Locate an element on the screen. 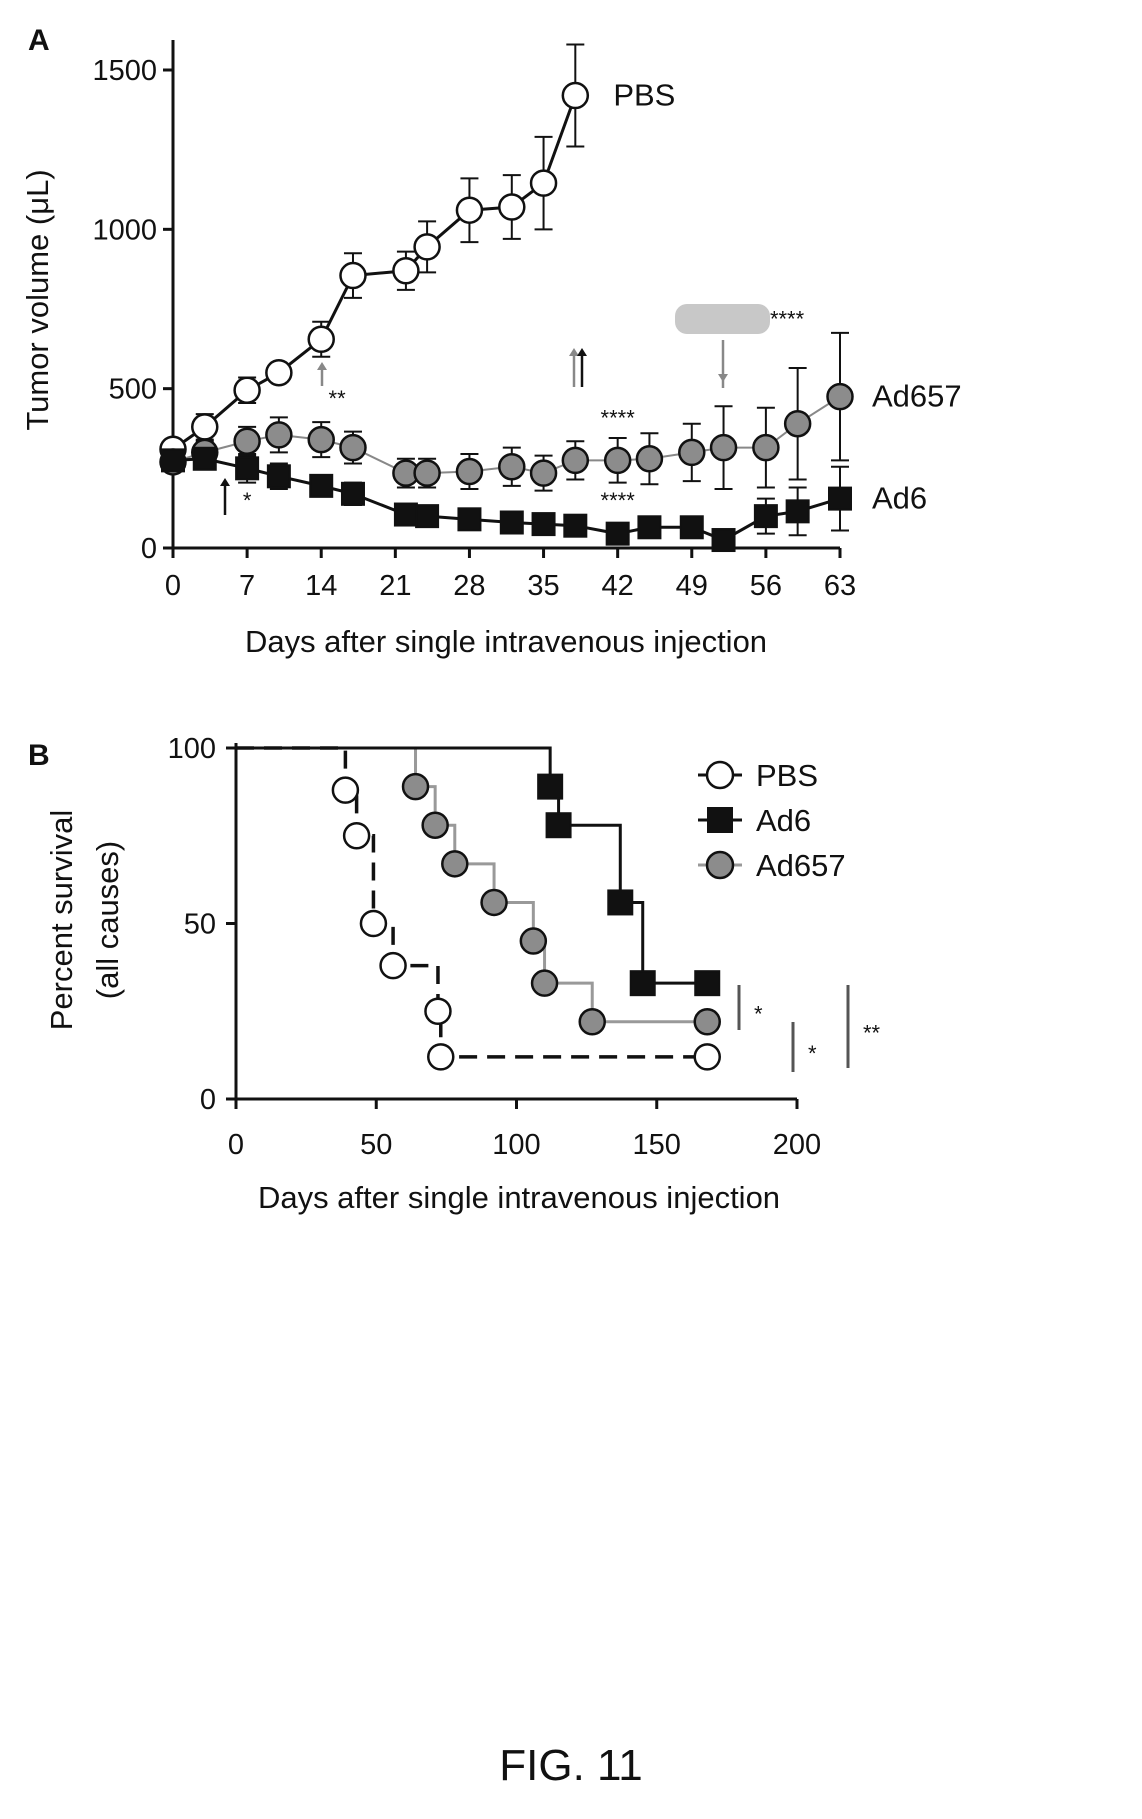  figure-caption: FIG. 11 is located at coordinates (570, 1765).